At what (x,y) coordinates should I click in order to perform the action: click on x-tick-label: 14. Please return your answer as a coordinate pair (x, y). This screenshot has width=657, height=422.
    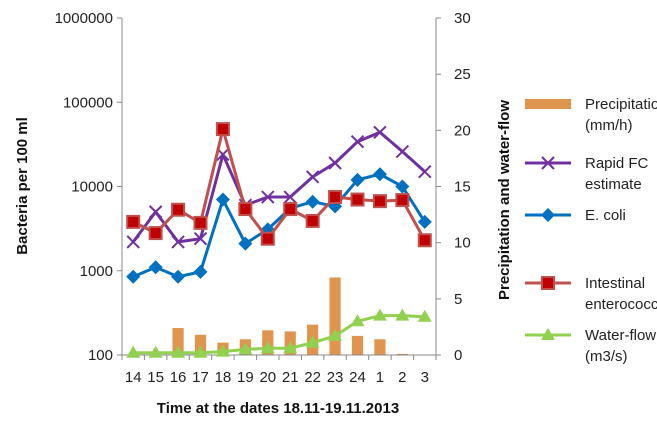
    Looking at the image, I should click on (133, 377).